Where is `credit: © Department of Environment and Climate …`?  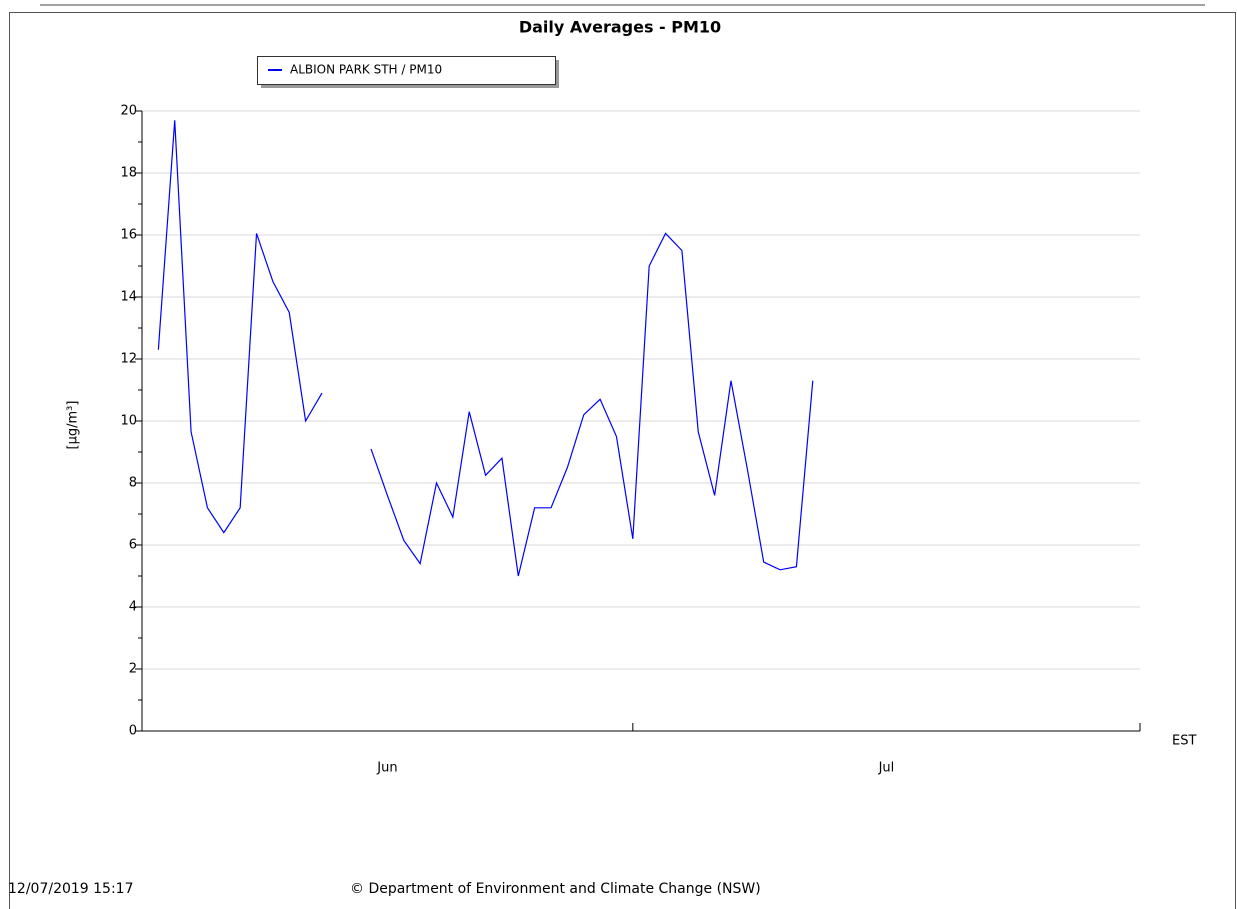
credit: © Department of Environment and Climate … is located at coordinates (555, 889).